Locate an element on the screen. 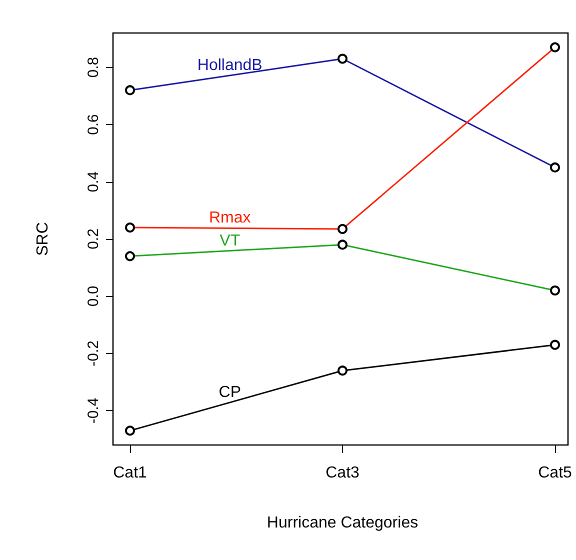 The height and width of the screenshot is (560, 576). y-tick-label: 0.8 is located at coordinates (93, 67).